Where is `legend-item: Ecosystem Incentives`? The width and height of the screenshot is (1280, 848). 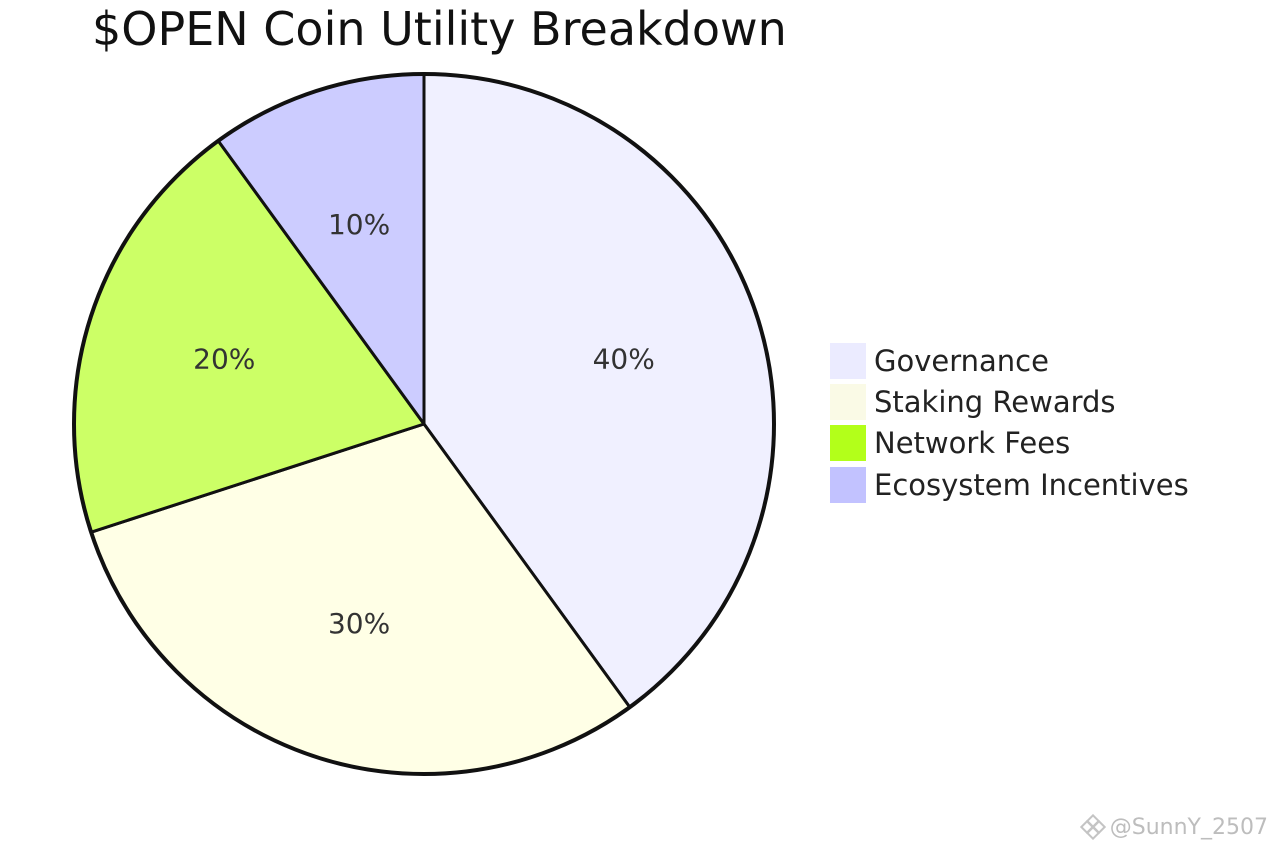
legend-item: Ecosystem Incentives is located at coordinates (1009, 484).